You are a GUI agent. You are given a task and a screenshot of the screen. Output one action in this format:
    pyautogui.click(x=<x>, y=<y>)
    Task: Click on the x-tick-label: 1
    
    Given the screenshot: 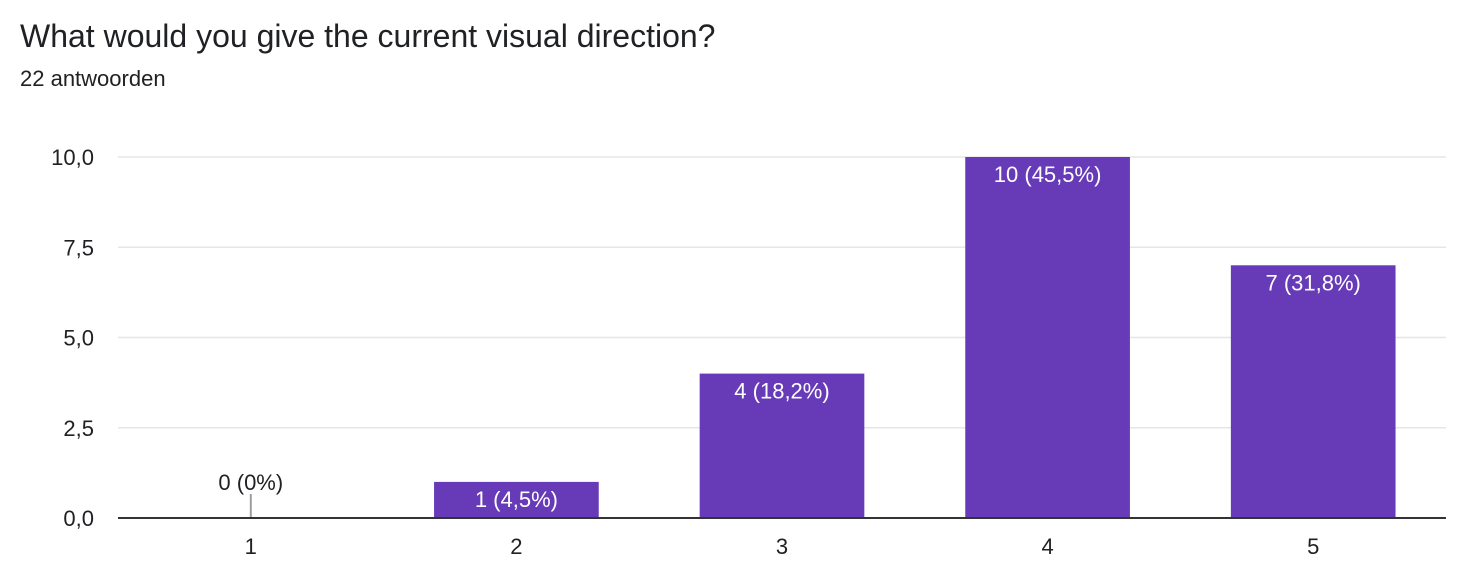 What is the action you would take?
    pyautogui.click(x=251, y=546)
    